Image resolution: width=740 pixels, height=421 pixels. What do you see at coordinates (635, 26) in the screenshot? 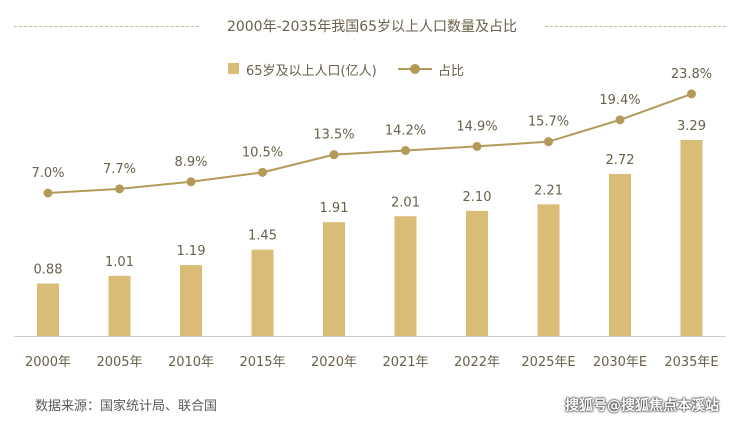
I see `title-divider-right` at bounding box center [635, 26].